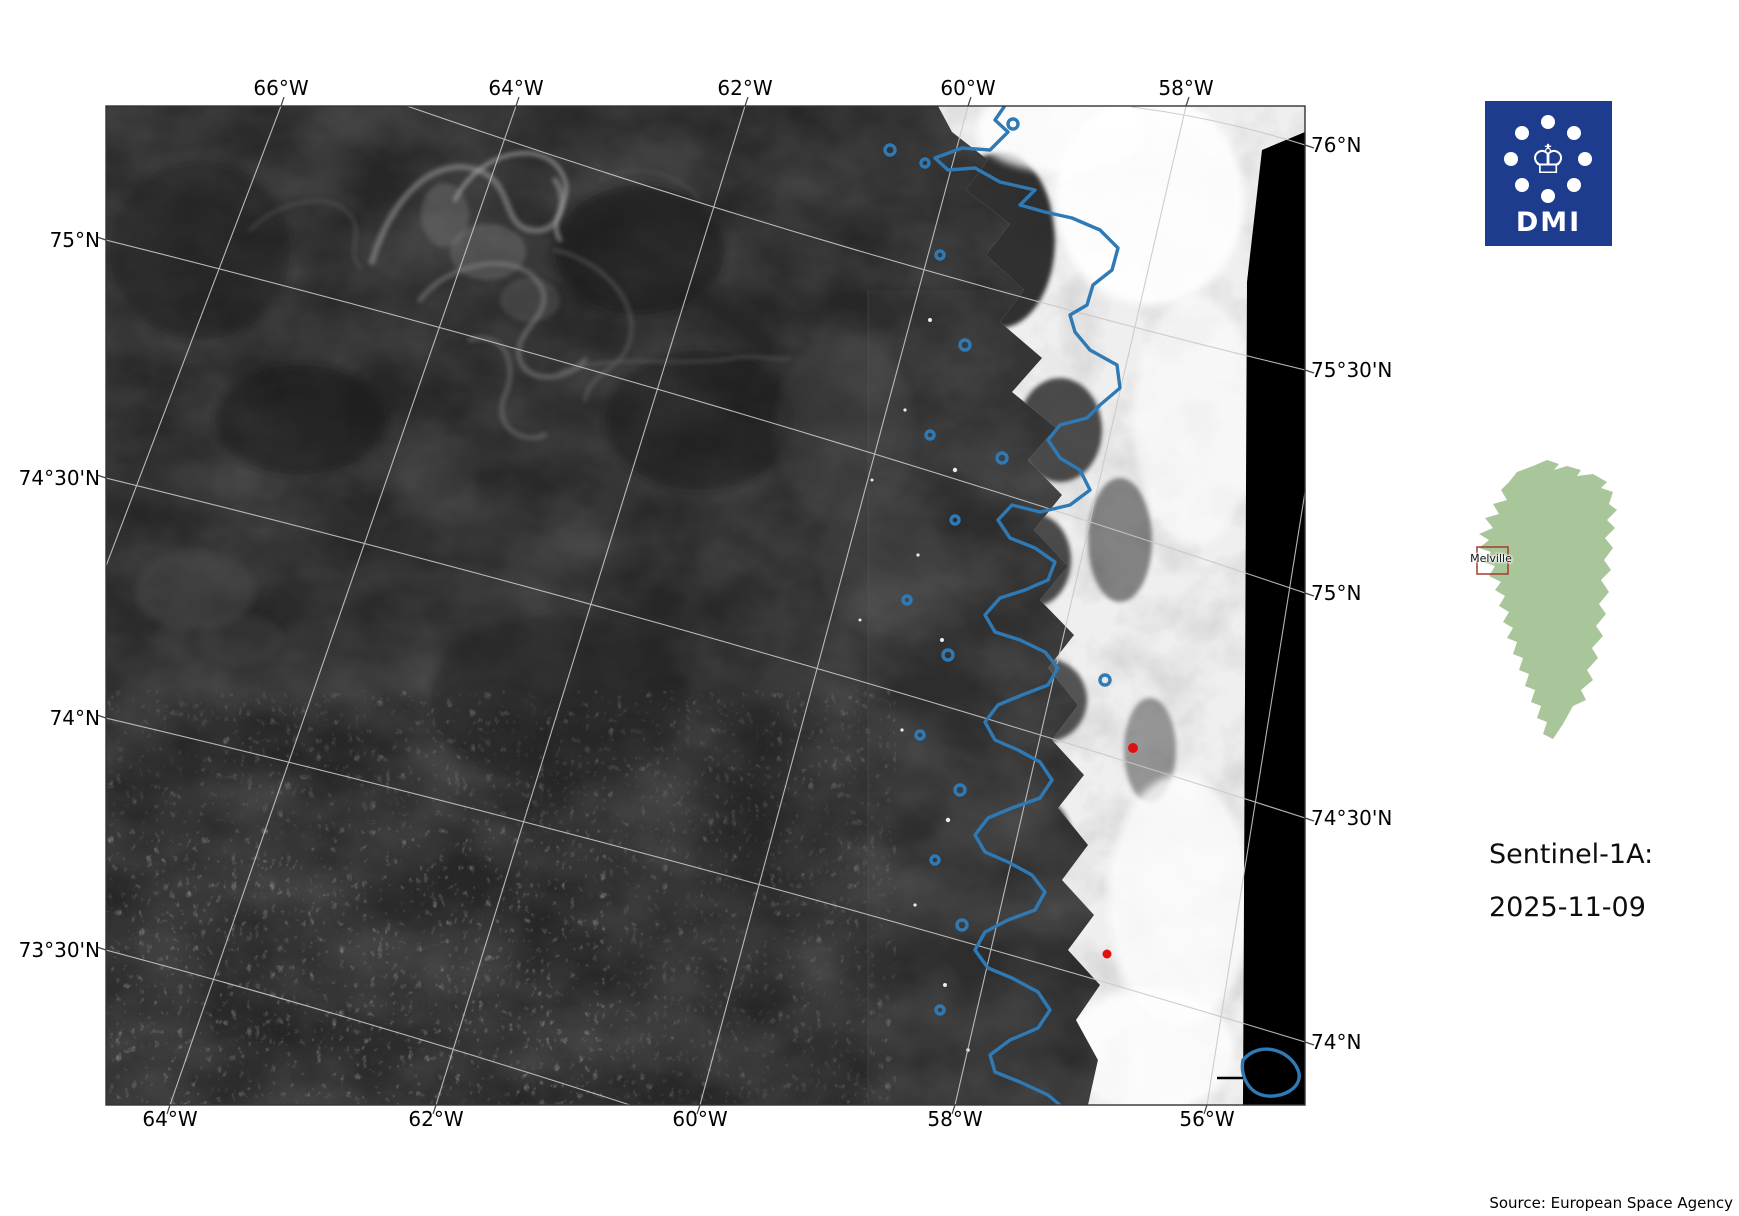  I want to click on inset-region-label: Melville, so click(1491, 558).